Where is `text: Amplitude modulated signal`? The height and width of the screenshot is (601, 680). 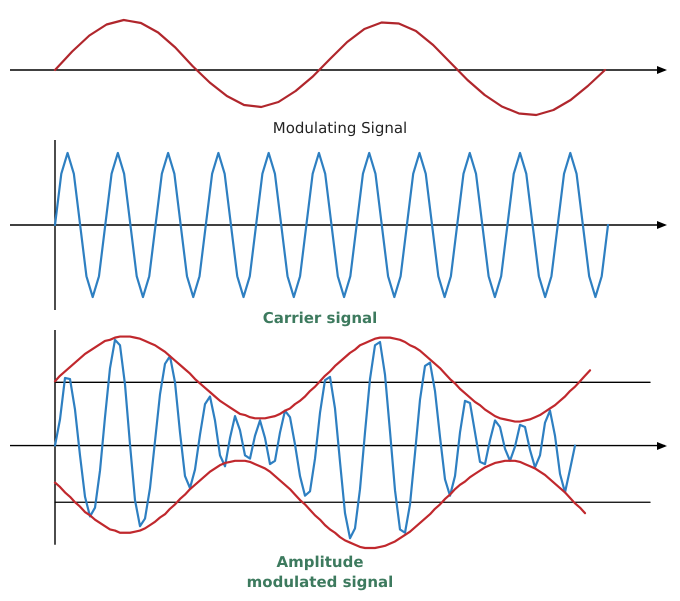
text: Amplitude modulated signal is located at coordinates (320, 572).